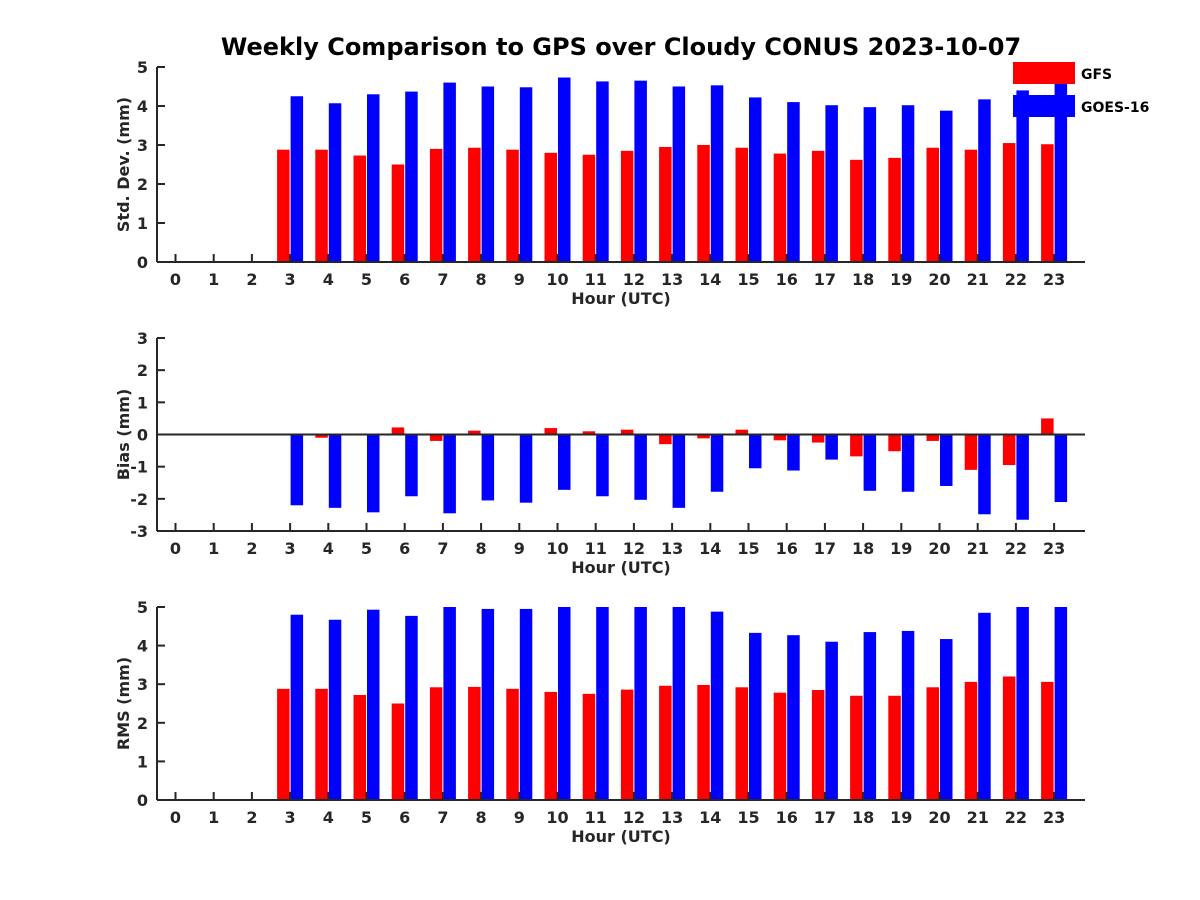 The width and height of the screenshot is (1200, 900). Describe the element at coordinates (251, 817) in the screenshot. I see `x-tick-label-rms: 2` at that location.